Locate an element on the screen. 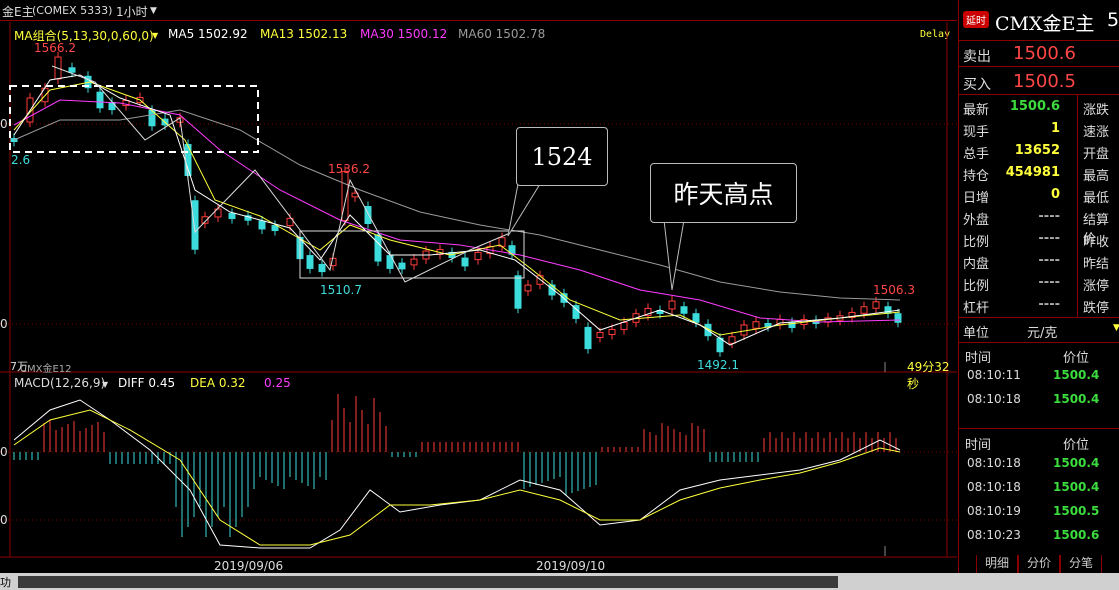 This screenshot has height=590, width=1119. quote-row-label: 外盘 is located at coordinates (976, 220).